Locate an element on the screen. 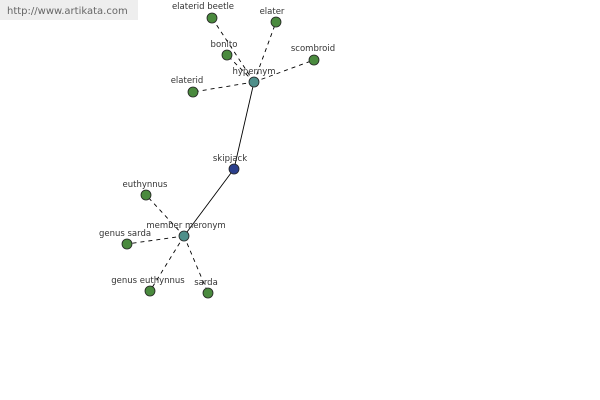 The image size is (600, 400). node-label: euthynnus is located at coordinates (146, 185).